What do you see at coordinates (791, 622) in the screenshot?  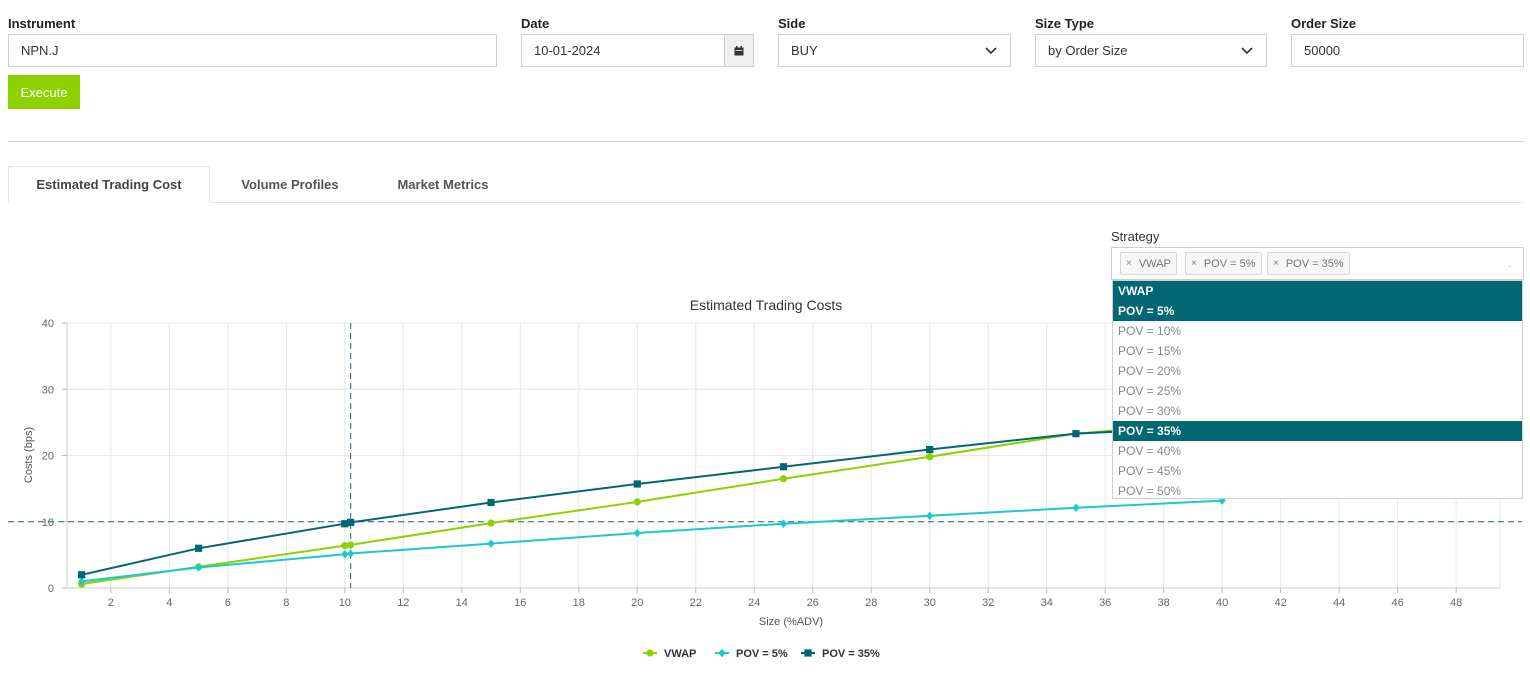 I see `x-axis-title: Size (%ADV)` at bounding box center [791, 622].